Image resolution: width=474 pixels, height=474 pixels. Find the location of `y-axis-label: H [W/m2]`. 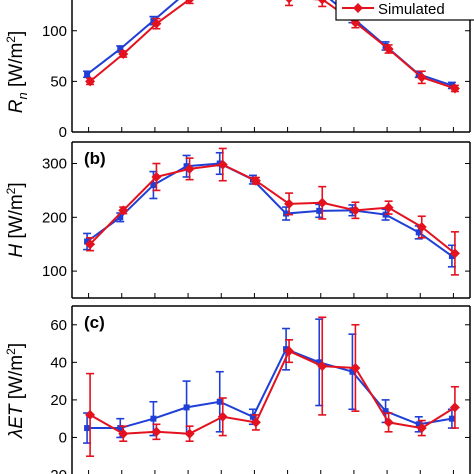

y-axis-label: H [W/m2] is located at coordinates (15, 219).